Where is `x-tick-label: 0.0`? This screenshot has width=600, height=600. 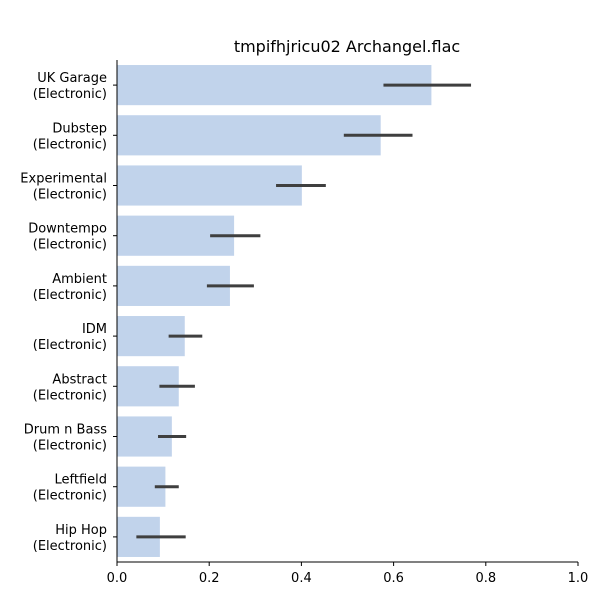
x-tick-label: 0.0 is located at coordinates (117, 578).